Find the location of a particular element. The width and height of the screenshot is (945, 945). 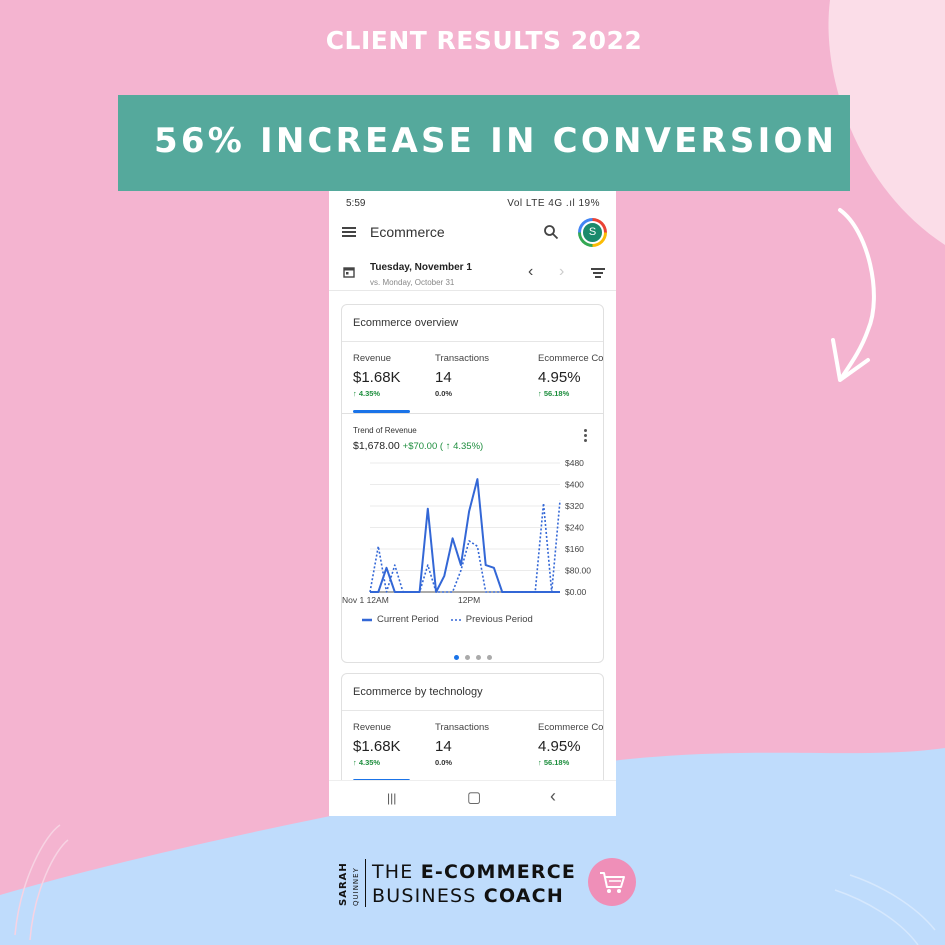

app-bar: Ecommerce S is located at coordinates (472, 233).